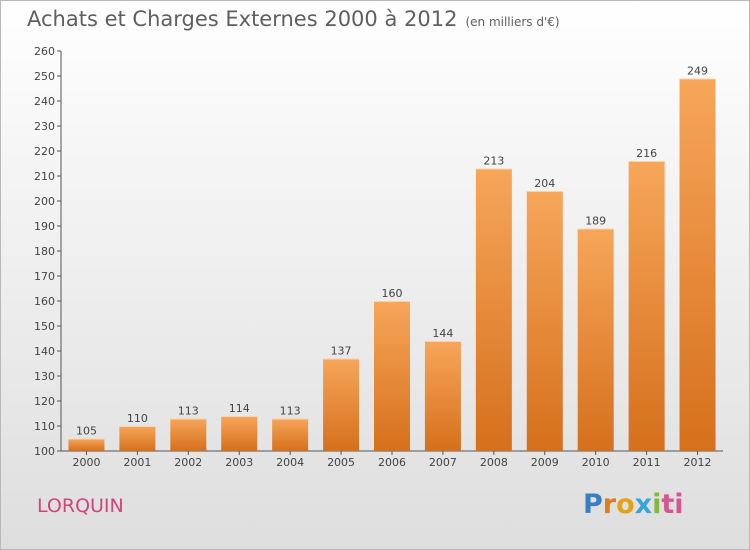 This screenshot has width=750, height=550. Describe the element at coordinates (341, 351) in the screenshot. I see `bar-value-label: 137` at that location.